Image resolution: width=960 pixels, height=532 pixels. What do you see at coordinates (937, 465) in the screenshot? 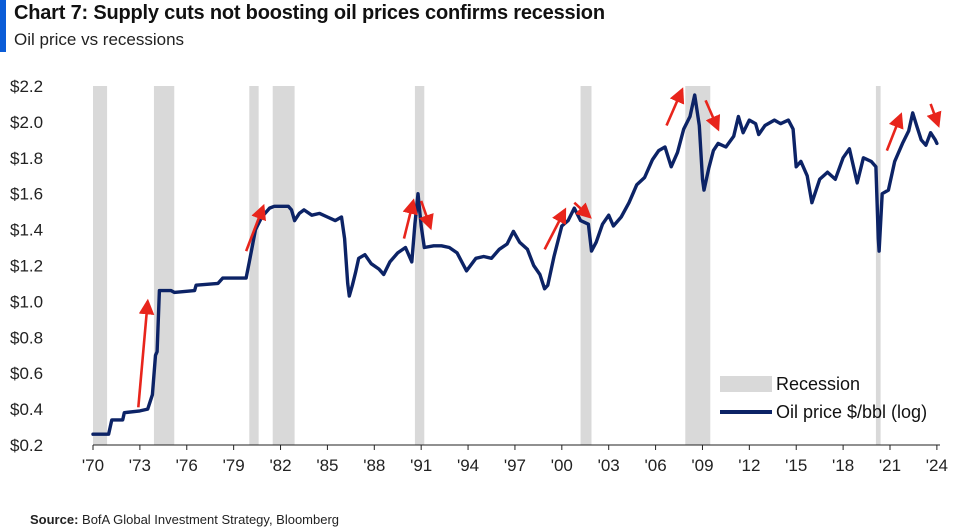
I see `x-tick-label: '24` at bounding box center [937, 465].